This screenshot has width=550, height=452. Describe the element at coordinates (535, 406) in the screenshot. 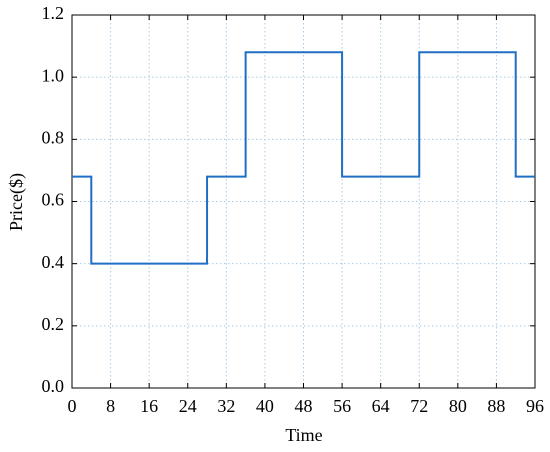

I see `x-tick-label: 96` at that location.